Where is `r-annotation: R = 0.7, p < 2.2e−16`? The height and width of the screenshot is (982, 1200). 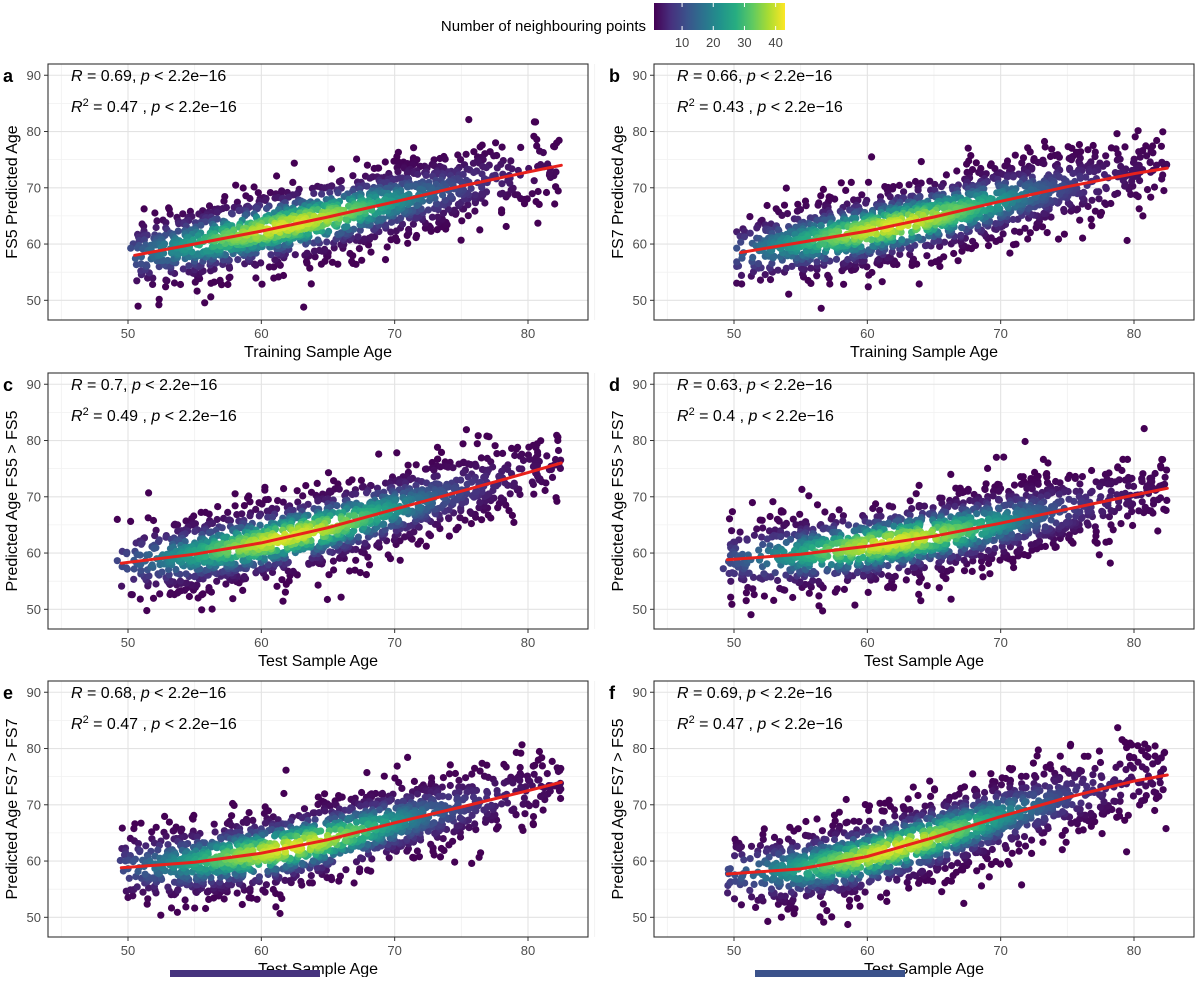
r-annotation: R = 0.7, p < 2.2e−16 is located at coordinates (144, 385).